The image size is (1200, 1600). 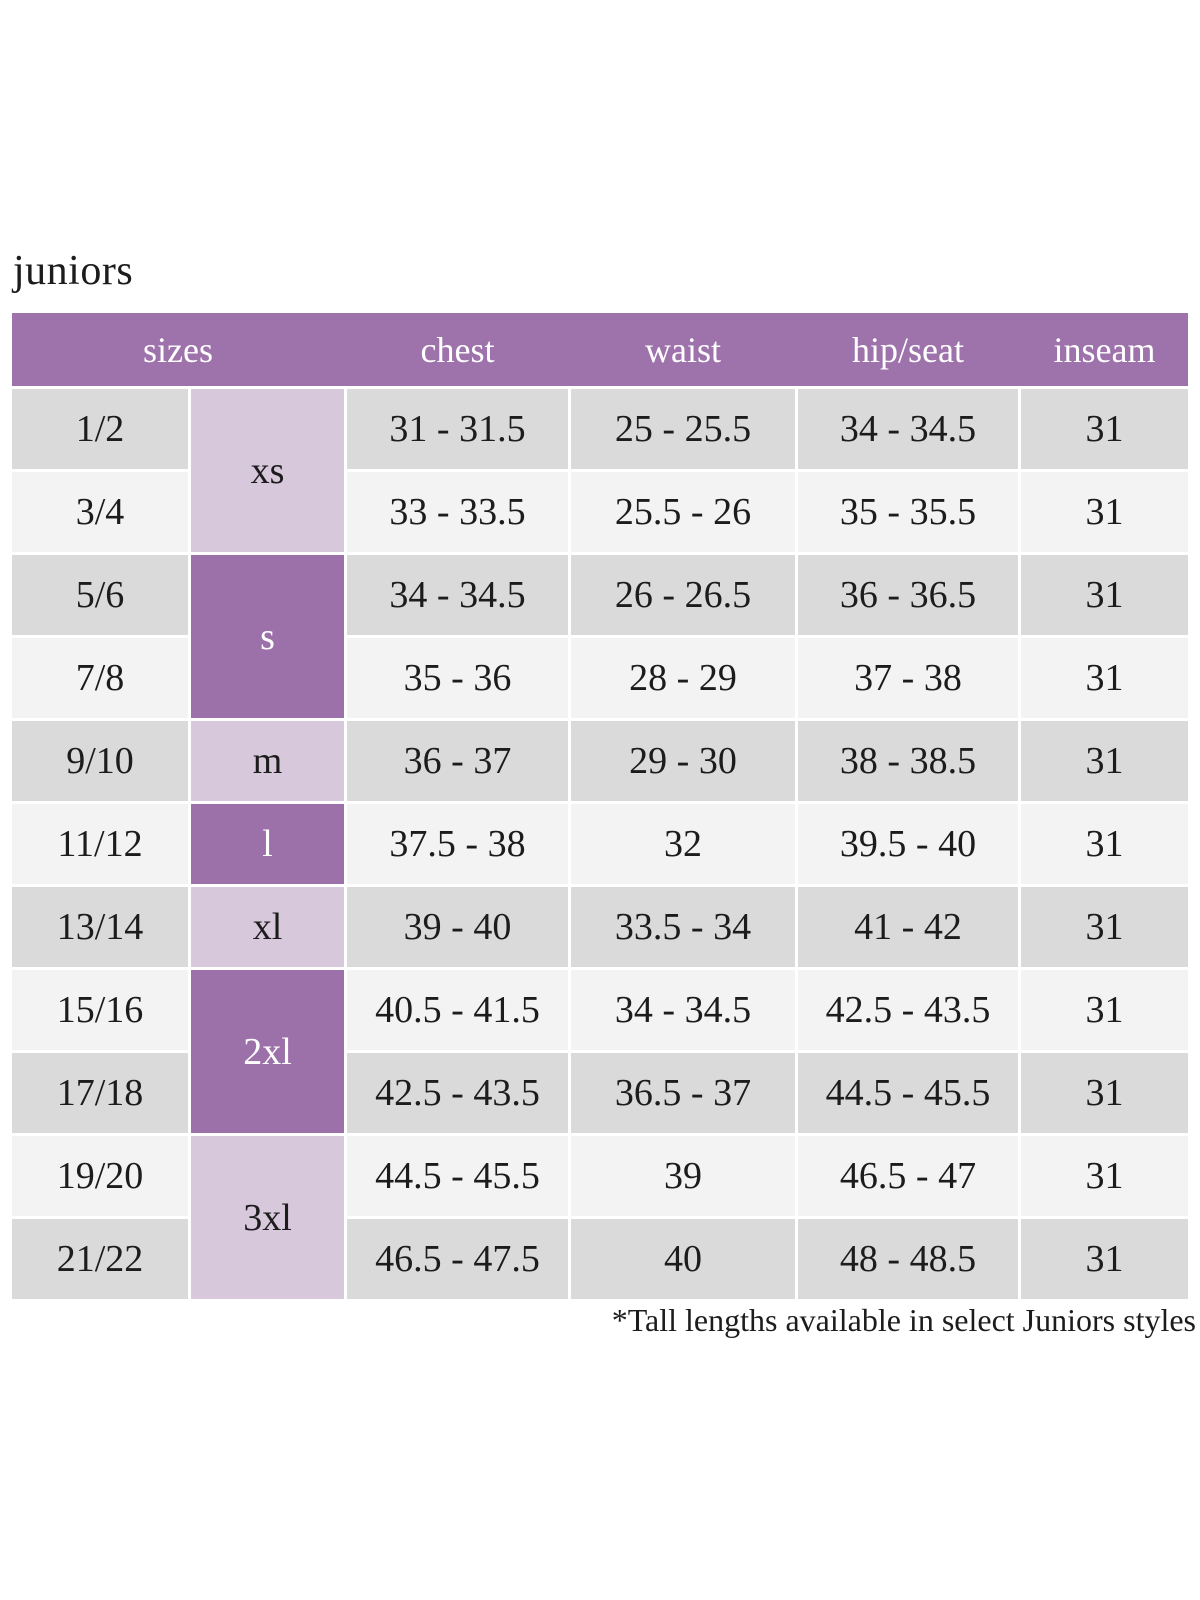 What do you see at coordinates (267, 1217) in the screenshot?
I see `size-letter-cell: 3xl` at bounding box center [267, 1217].